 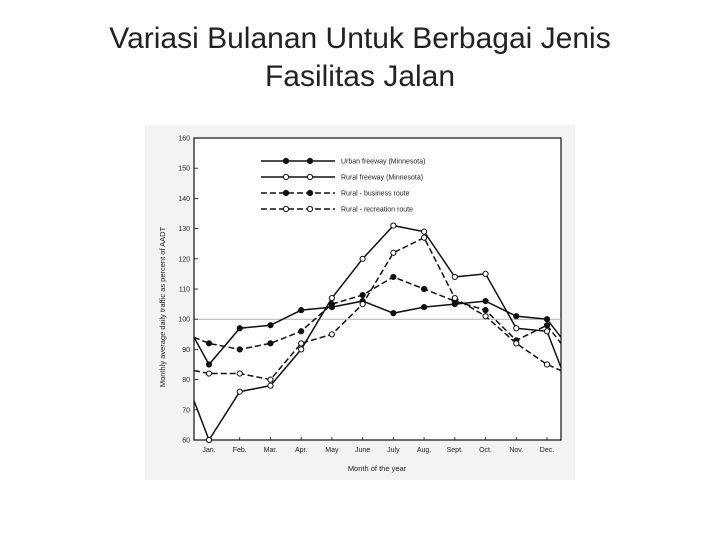 I want to click on y-tick-label: 120, so click(x=184, y=259).